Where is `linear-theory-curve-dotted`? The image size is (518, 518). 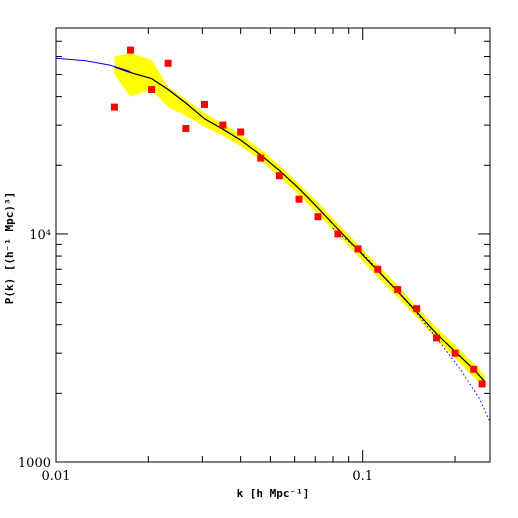
linear-theory-curve-dotted is located at coordinates (411, 325).